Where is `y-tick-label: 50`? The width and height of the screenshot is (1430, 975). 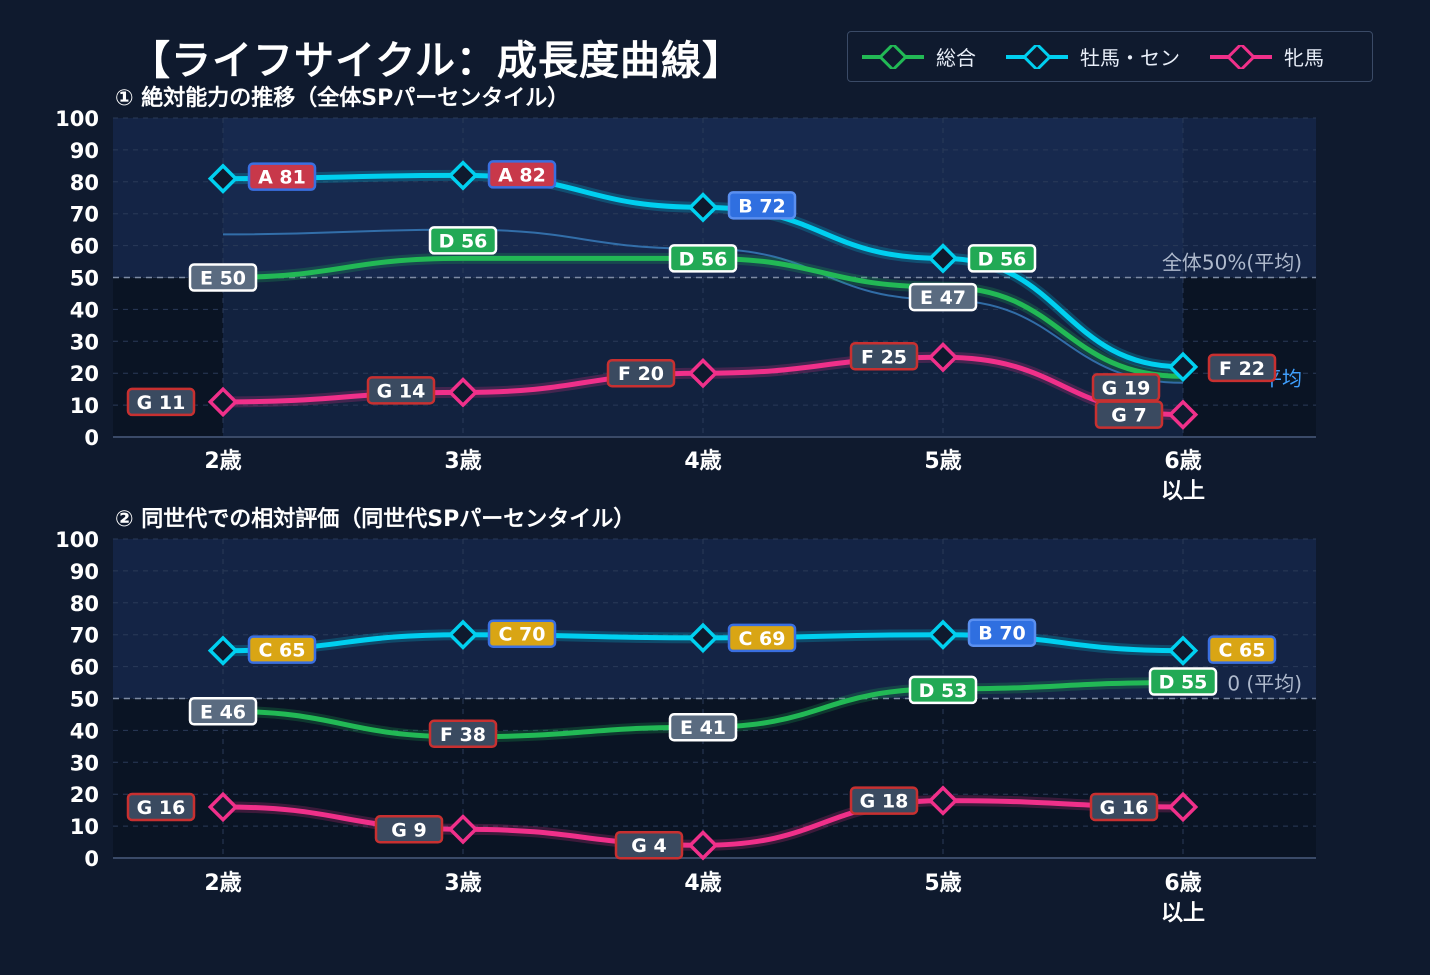 y-tick-label: 50 is located at coordinates (84, 279).